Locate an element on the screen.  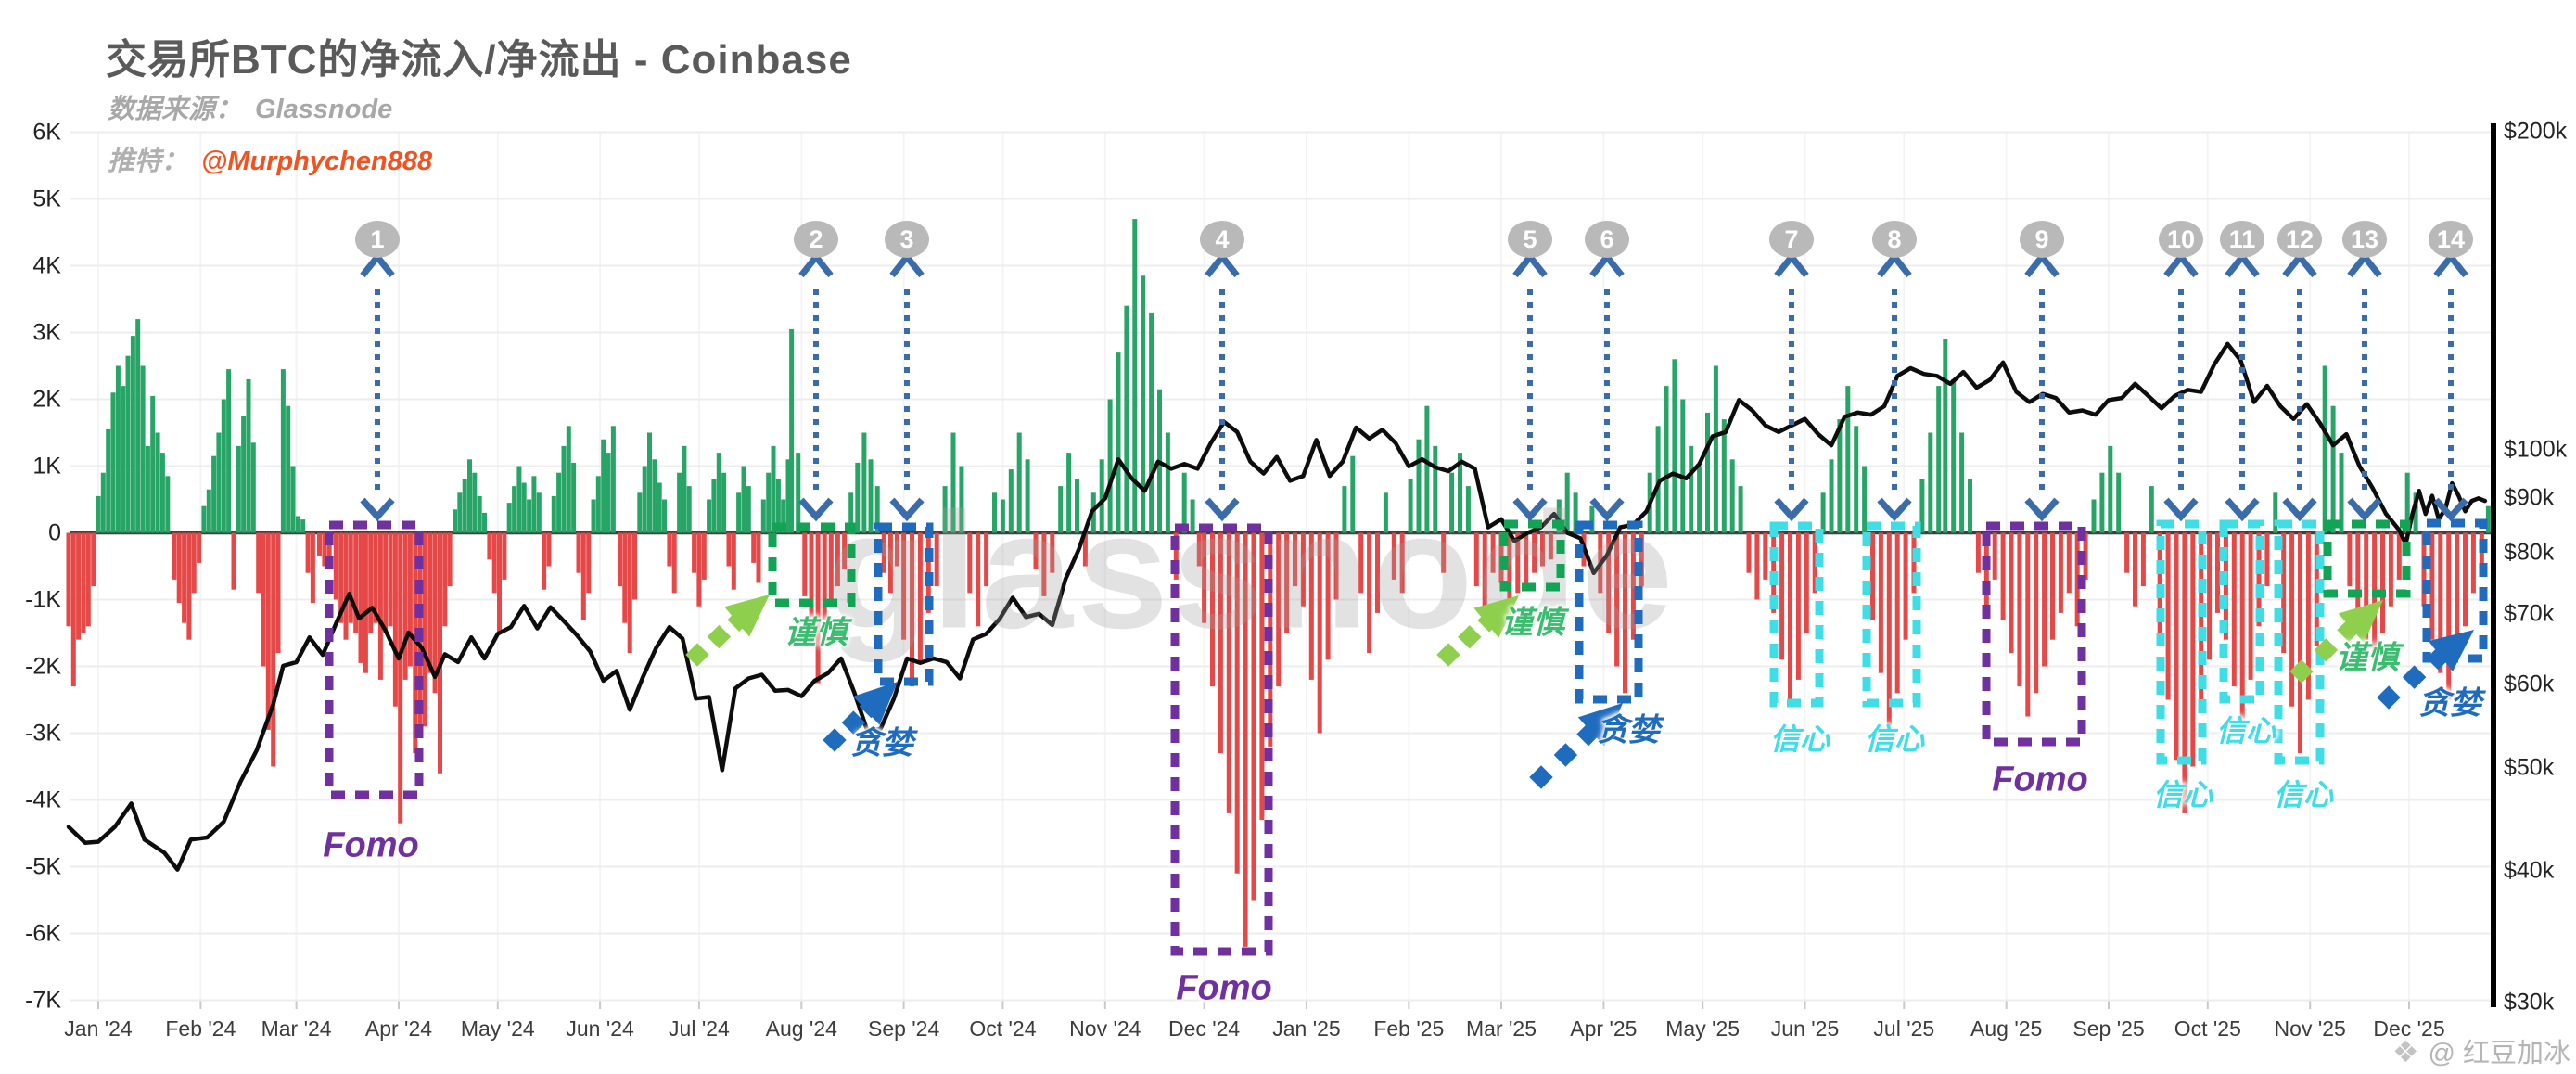
price-axis-tick-label: $40k is located at coordinates (2529, 870).